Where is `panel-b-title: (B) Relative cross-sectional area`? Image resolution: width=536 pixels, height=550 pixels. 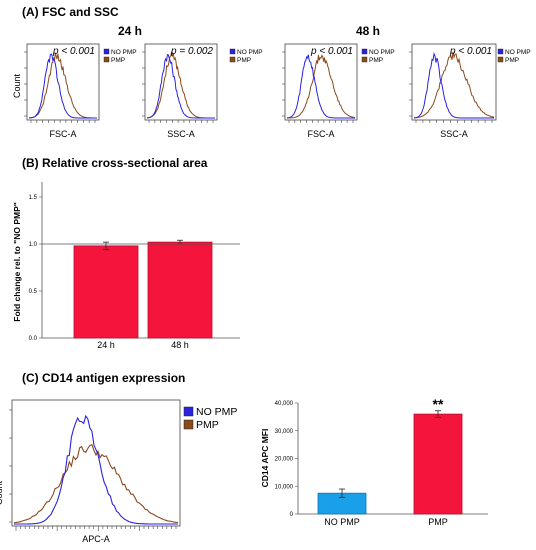 panel-b-title: (B) Relative cross-sectional area is located at coordinates (115, 163).